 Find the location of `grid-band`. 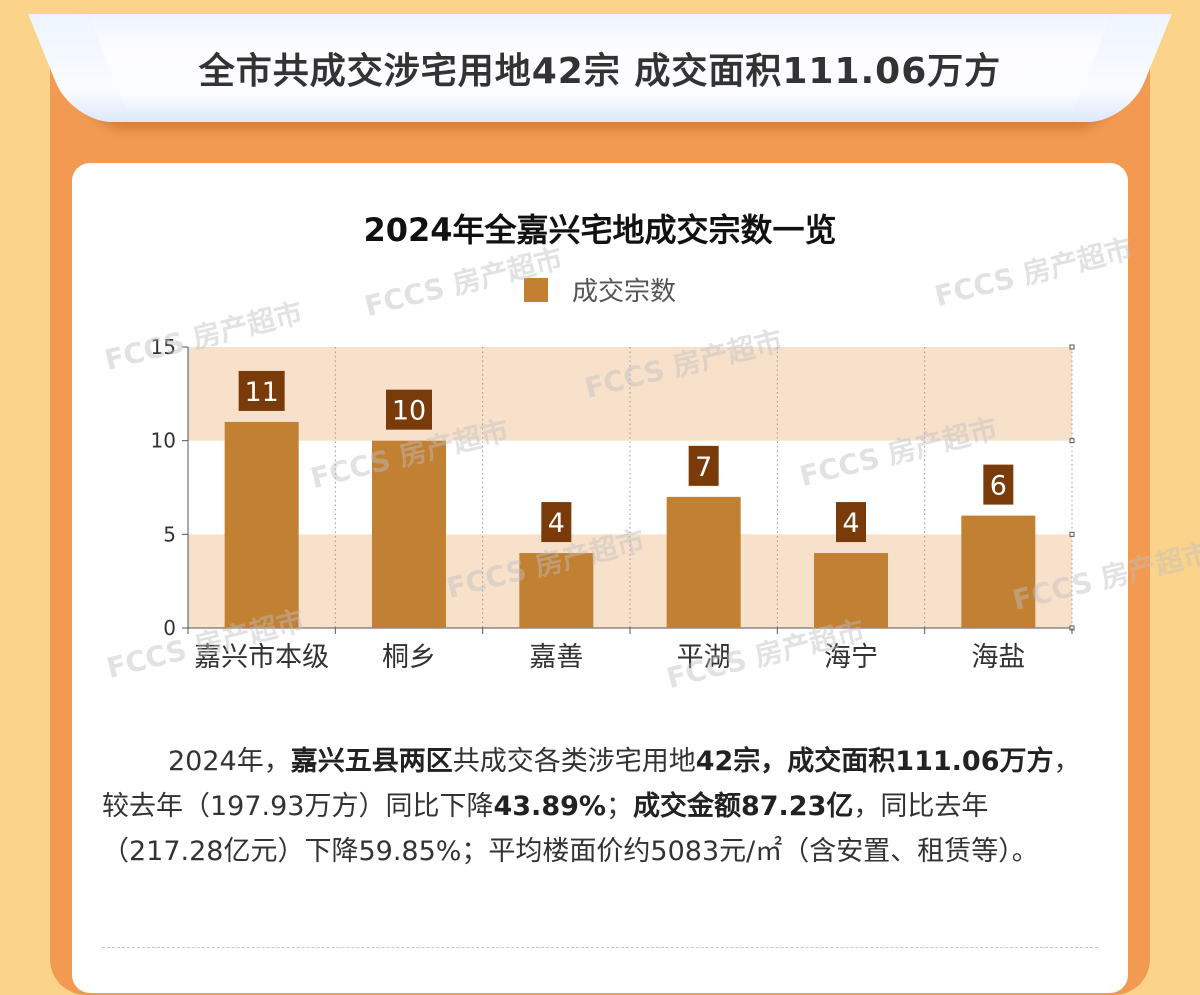

grid-band is located at coordinates (630, 394).